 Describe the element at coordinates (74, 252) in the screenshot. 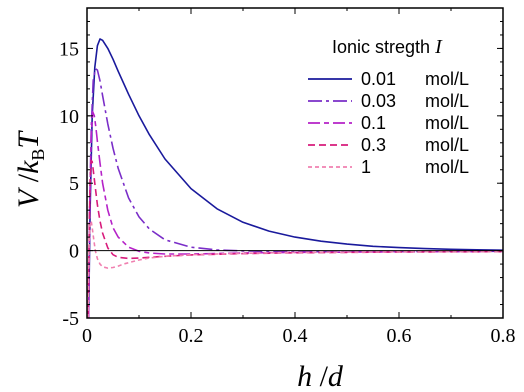

I see `y-tick-label: 0` at that location.